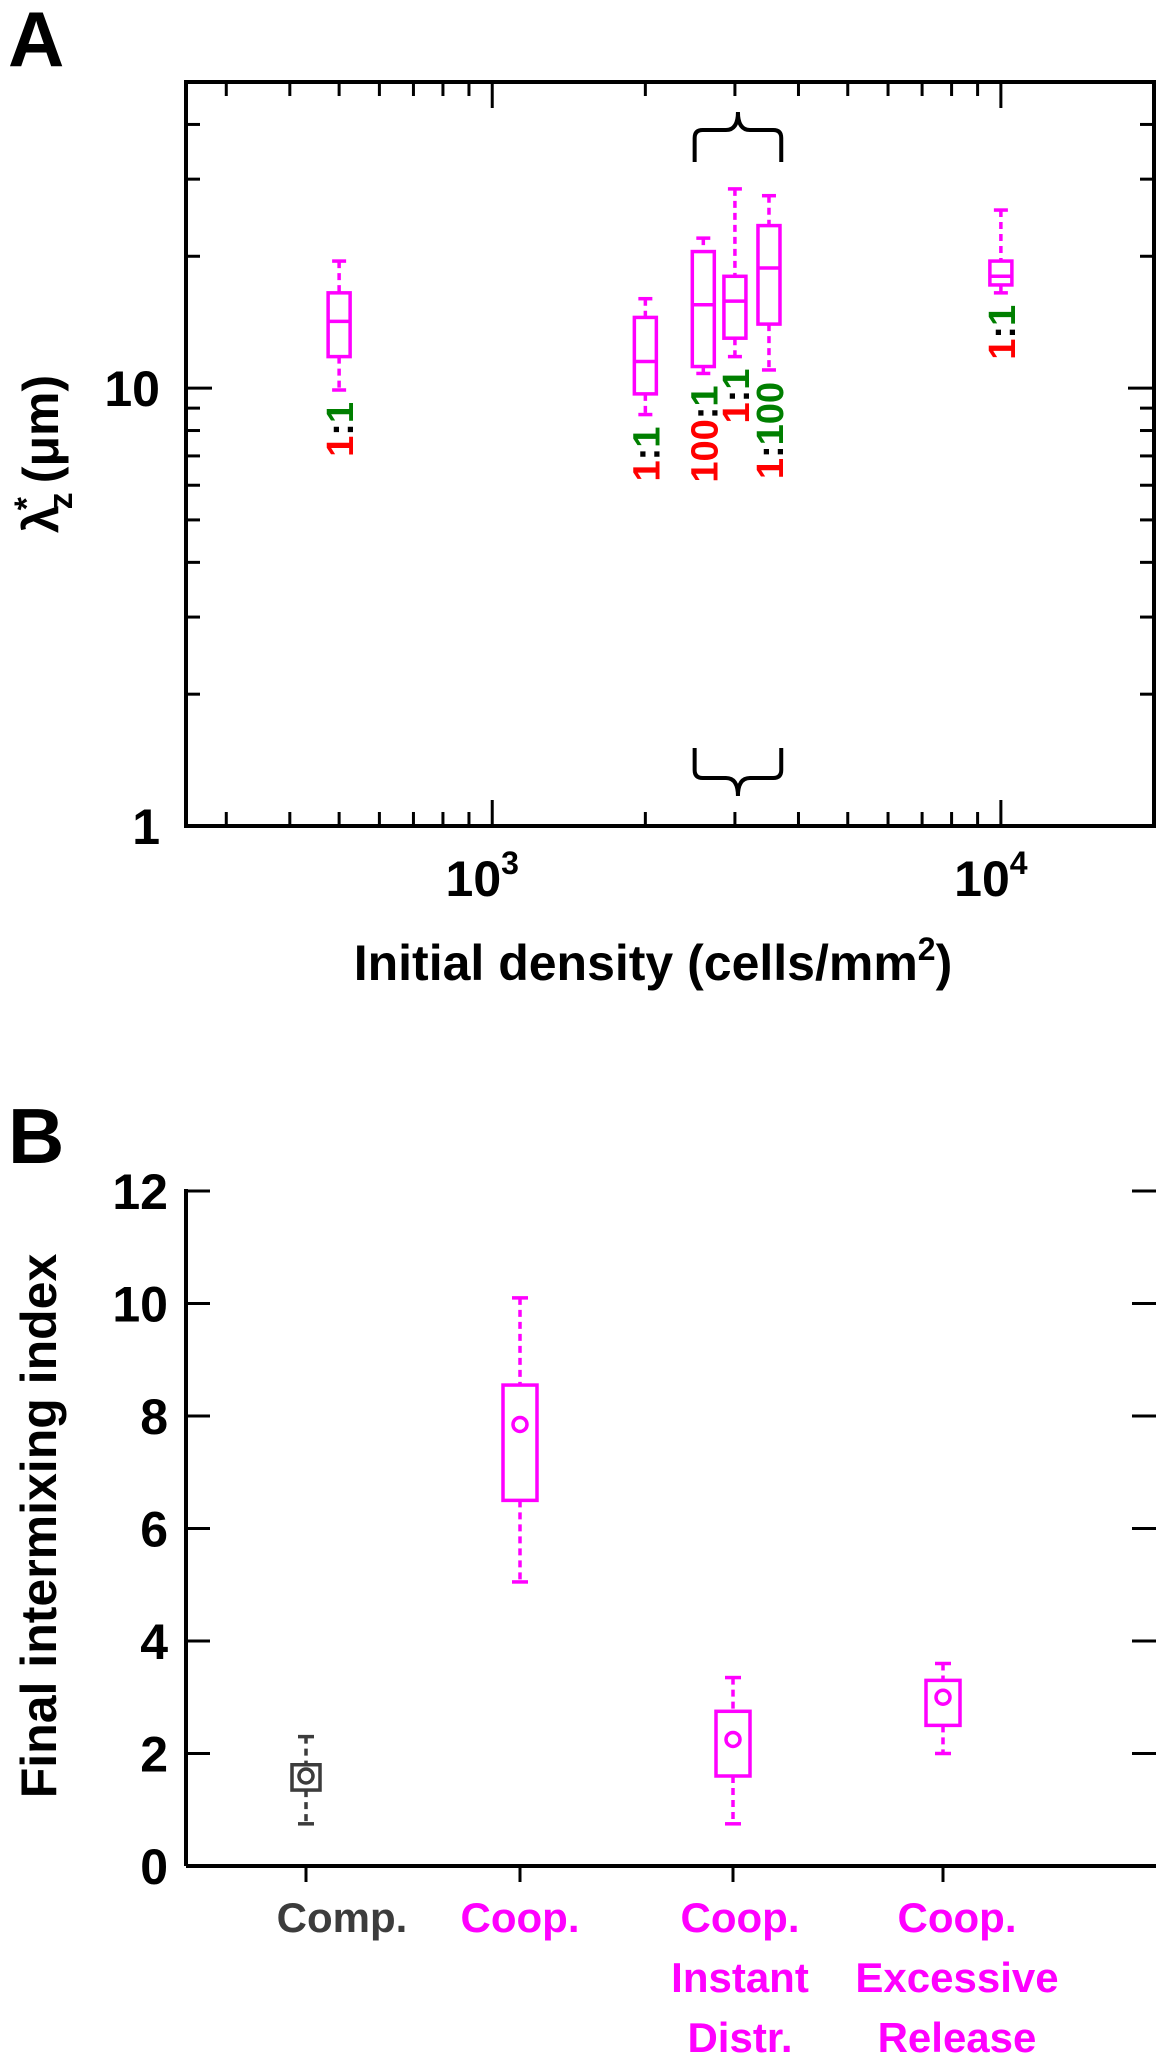 The image size is (1163, 2058). What do you see at coordinates (146, 827) in the screenshot?
I see `y-tick-label: 1` at bounding box center [146, 827].